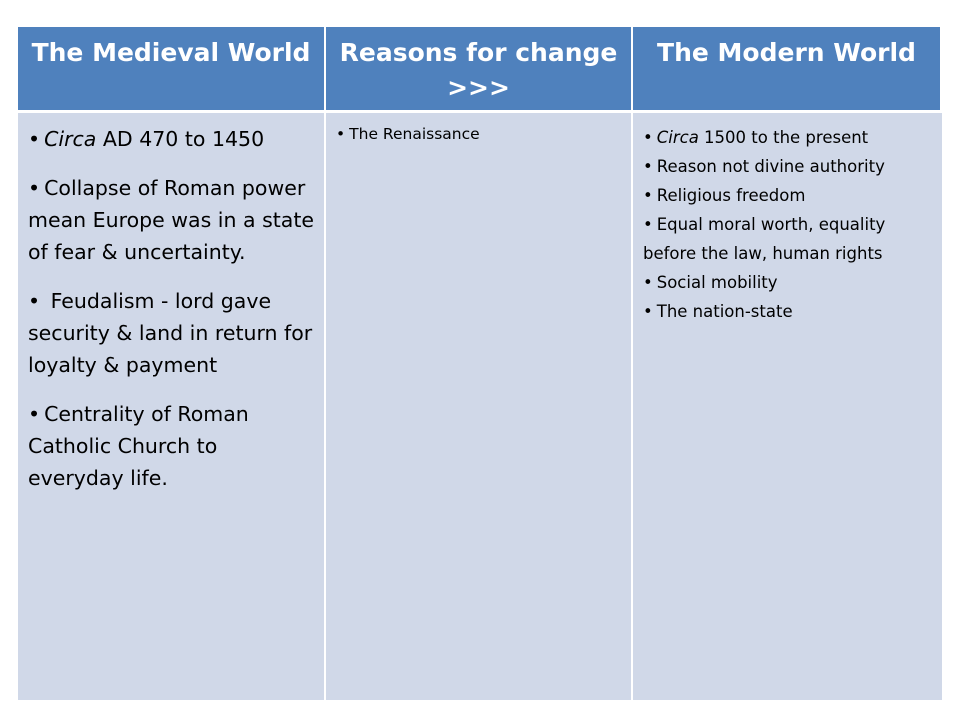 Image resolution: width=960 pixels, height=720 pixels. I want to click on list-item: • Circa 1500 to the present, so click(789, 137).